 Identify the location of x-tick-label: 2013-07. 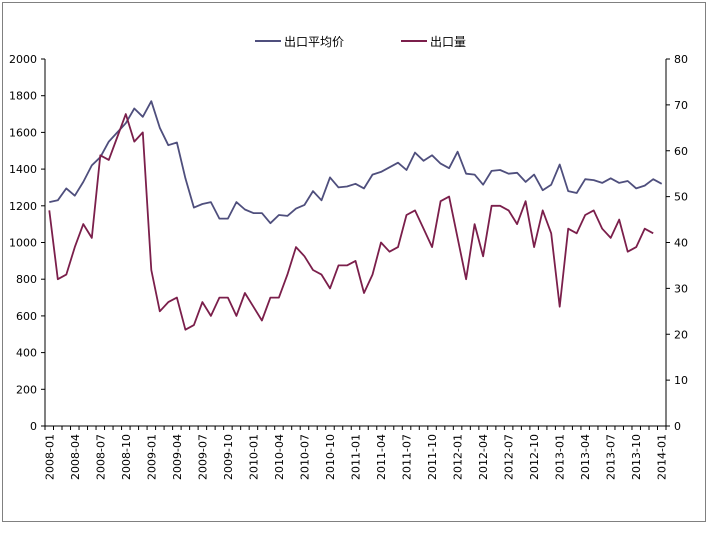
(611, 457).